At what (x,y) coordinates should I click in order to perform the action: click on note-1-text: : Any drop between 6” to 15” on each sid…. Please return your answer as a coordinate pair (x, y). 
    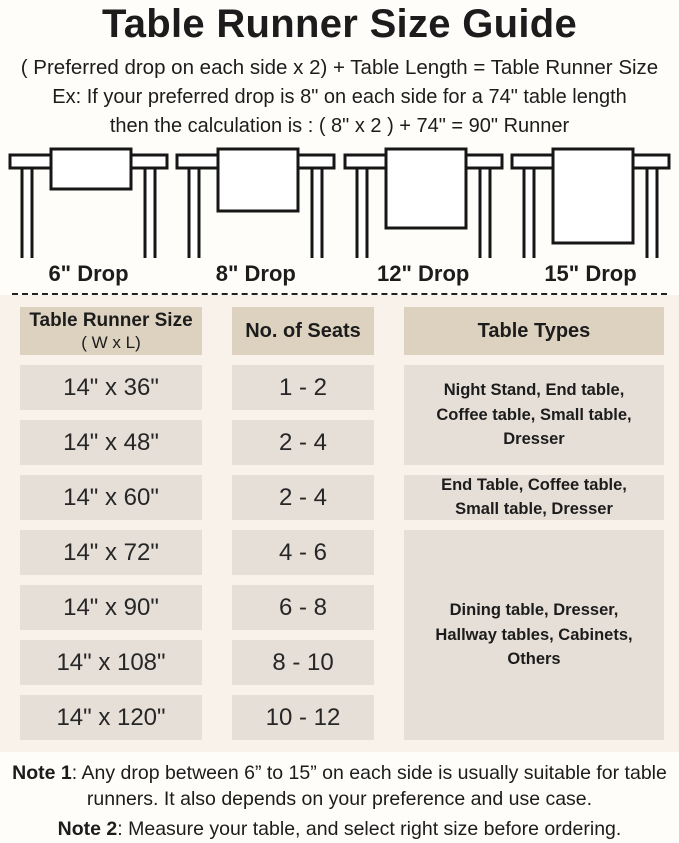
    Looking at the image, I should click on (369, 786).